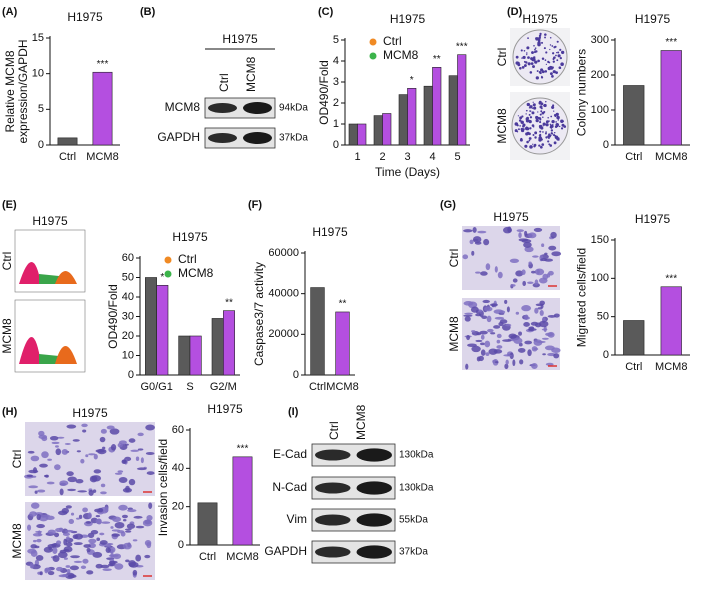 The width and height of the screenshot is (709, 590). What do you see at coordinates (223, 387) in the screenshot?
I see `x-tick-label: G2/M` at bounding box center [223, 387].